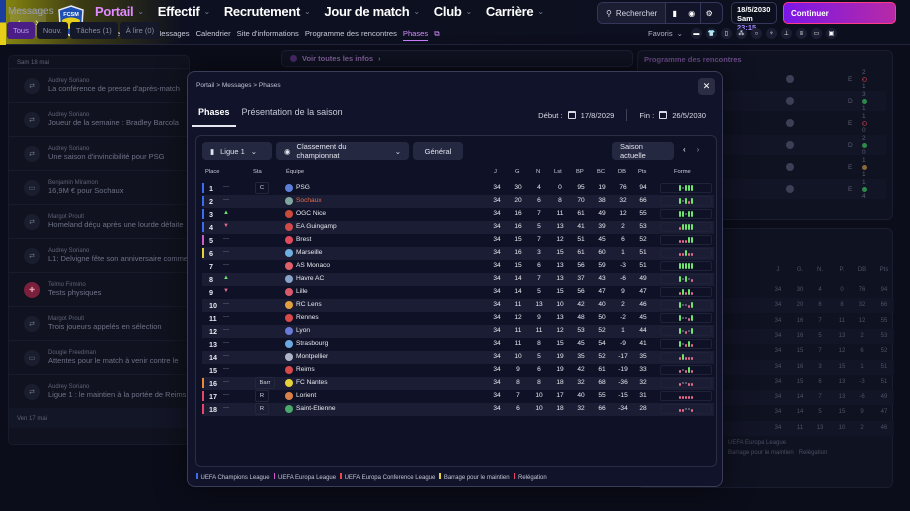  Describe the element at coordinates (140, 30) in the screenshot. I see `messages-tab: À lire (0)` at that location.